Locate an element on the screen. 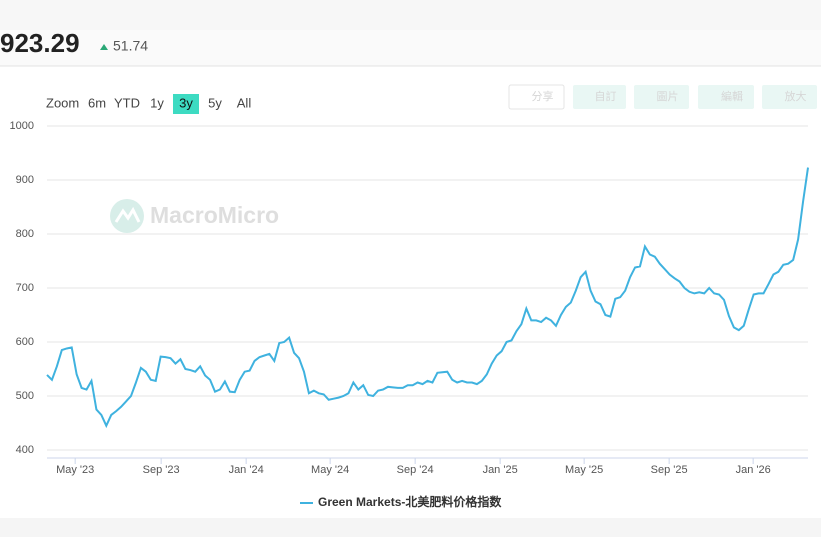  range-button: All is located at coordinates (244, 102).